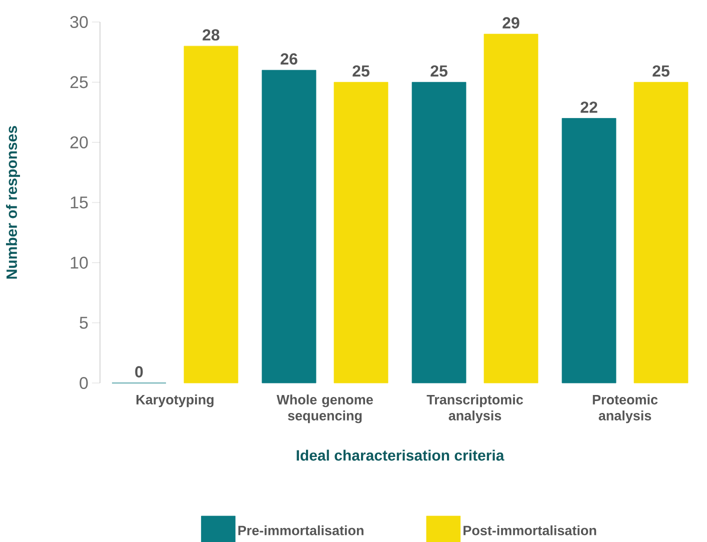  Describe the element at coordinates (79, 142) in the screenshot. I see `y-tick-label: 20` at that location.